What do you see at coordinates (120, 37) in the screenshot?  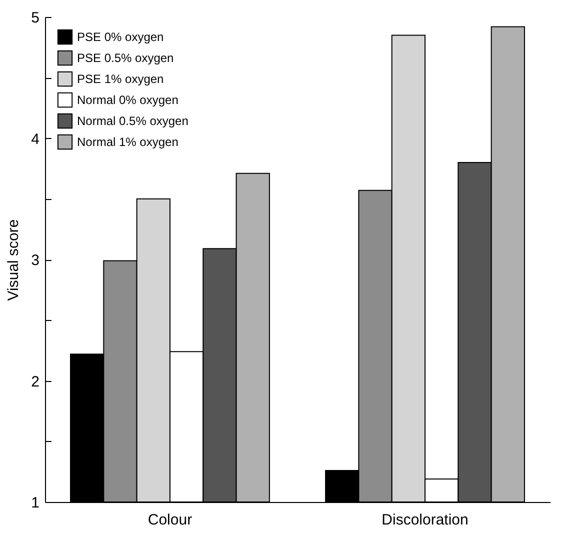 I see `legend-label: PSE 0% oxygen` at bounding box center [120, 37].